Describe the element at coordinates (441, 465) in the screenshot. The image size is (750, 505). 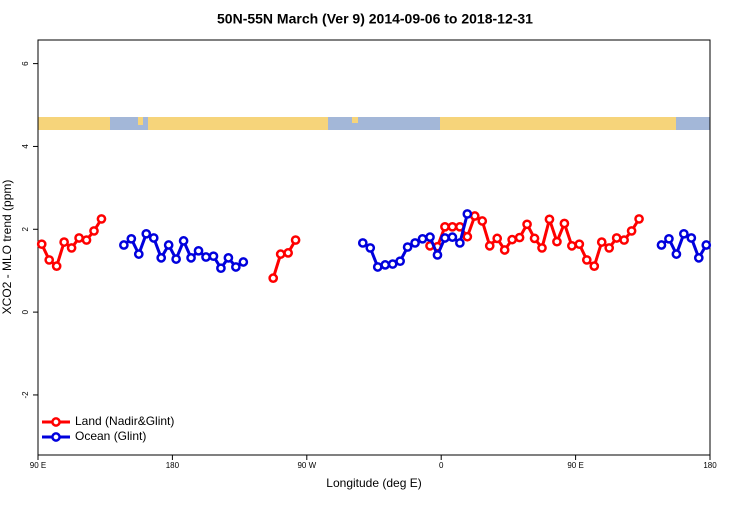
I see `x-tick-label: 0` at that location.